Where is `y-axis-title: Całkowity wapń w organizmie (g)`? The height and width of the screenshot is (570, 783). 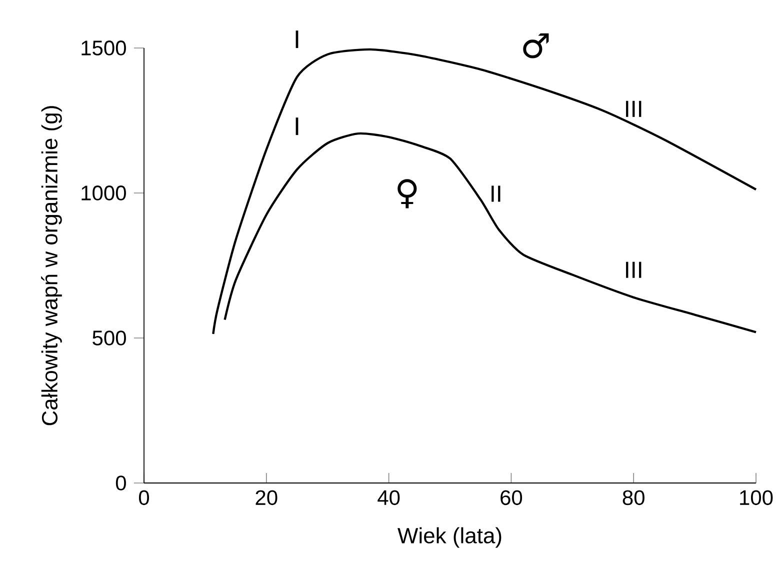 y-axis-title: Całkowity wapń w organizmie (g) is located at coordinates (51, 266).